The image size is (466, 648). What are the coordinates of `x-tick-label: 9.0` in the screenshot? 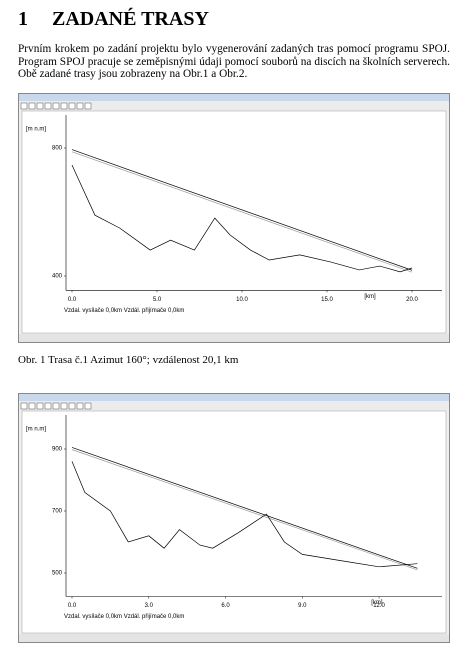 It's located at (302, 606).